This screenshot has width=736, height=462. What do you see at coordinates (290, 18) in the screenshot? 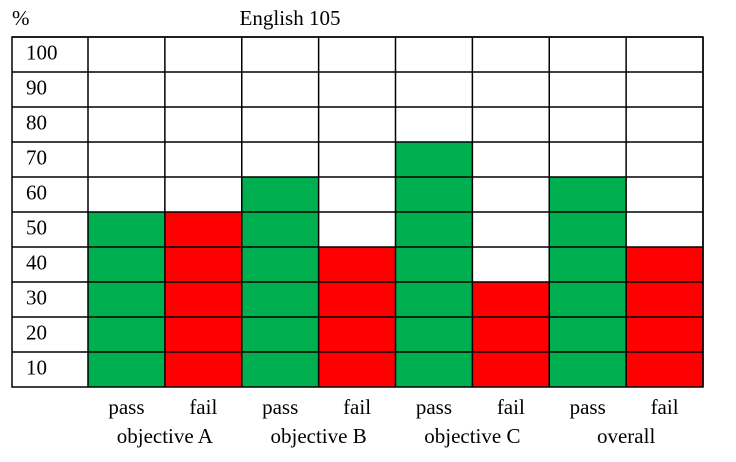
I see `chart-title: English 105` at bounding box center [290, 18].